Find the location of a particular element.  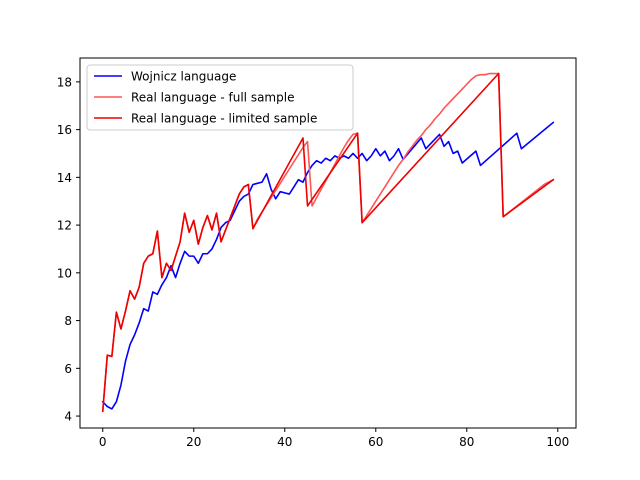

y-axis-ticks: 4 6 8 10 12 14 16 18 is located at coordinates (68, 249).